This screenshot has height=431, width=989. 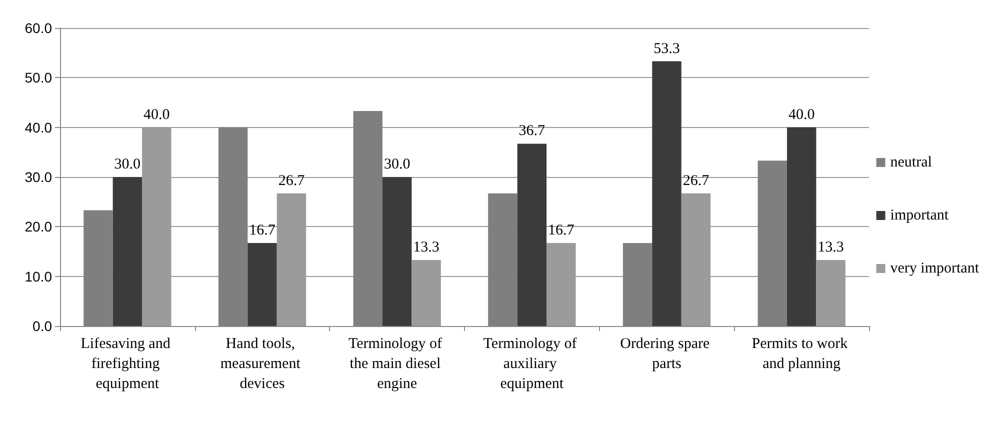 What do you see at coordinates (38, 78) in the screenshot?
I see `y-tick-label: 50.0` at bounding box center [38, 78].